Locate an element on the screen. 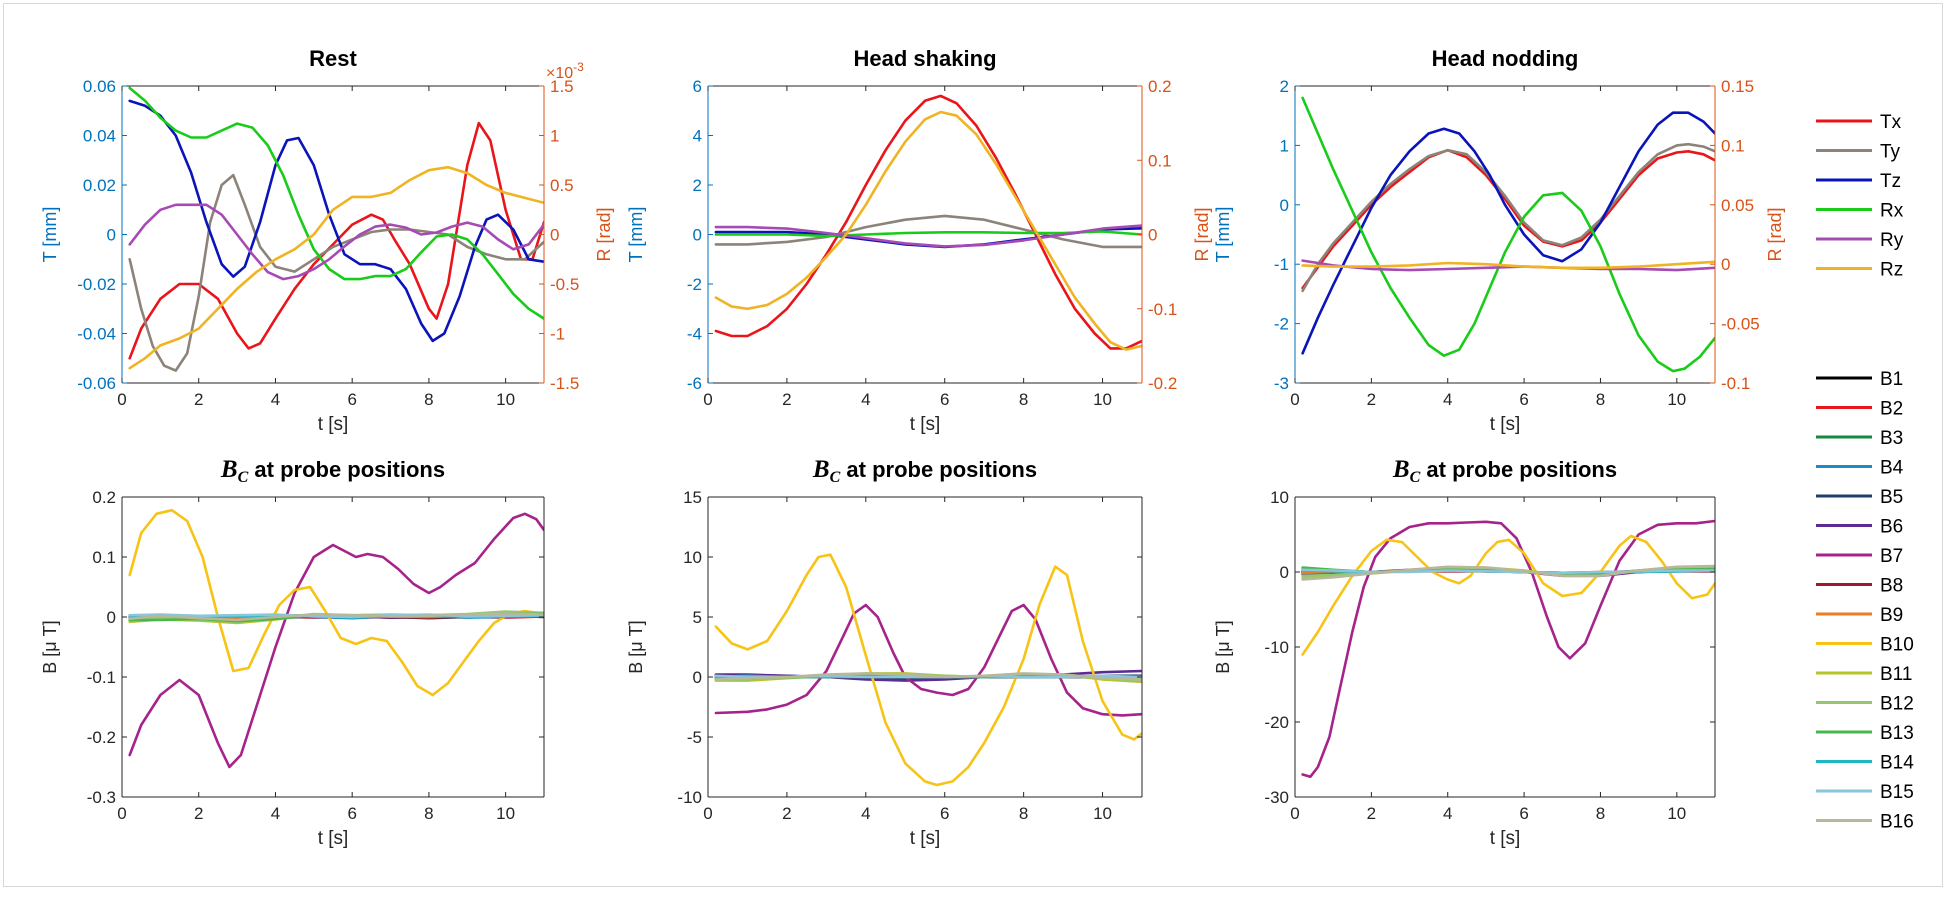  legend-motion: Tx Ty Tz Rx Ry Rz is located at coordinates (1860, 196).